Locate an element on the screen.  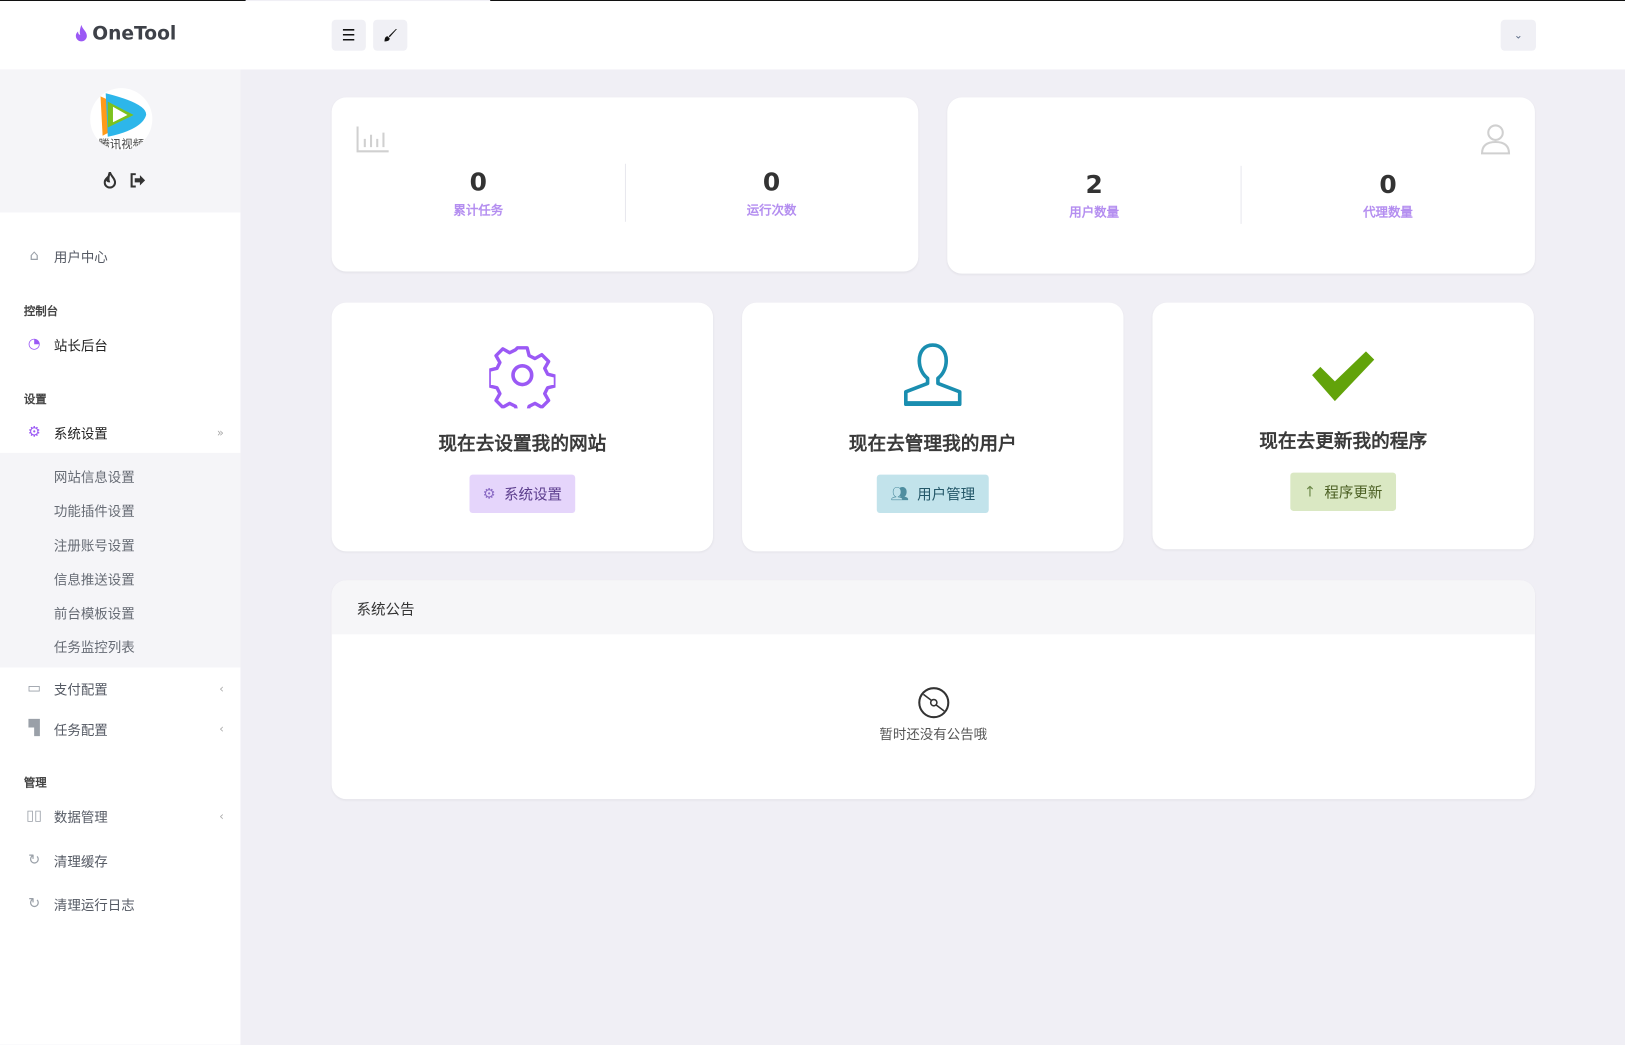
nav-label: 系统设置 is located at coordinates (80, 434).